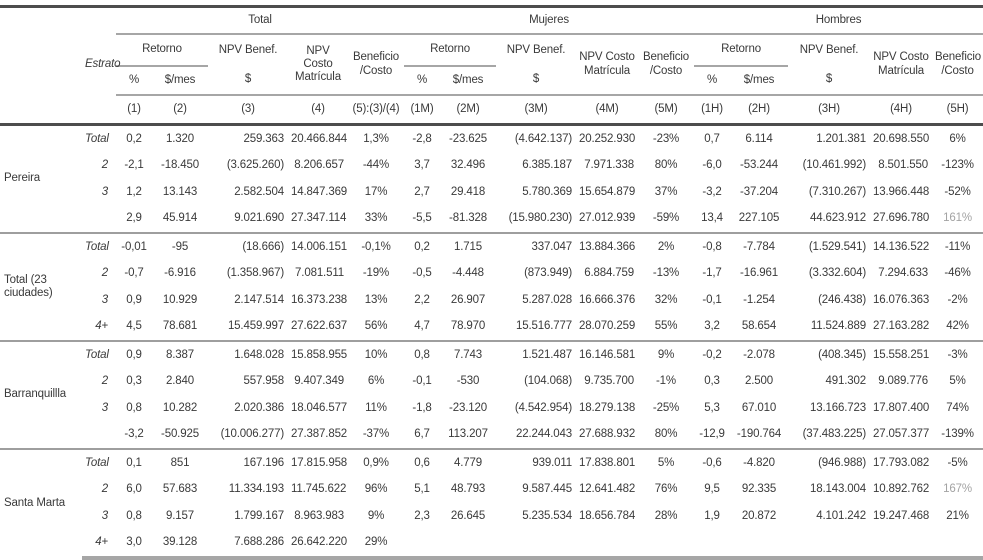 Image resolution: width=983 pixels, height=560 pixels. I want to click on value-cell: 37%, so click(666, 191).